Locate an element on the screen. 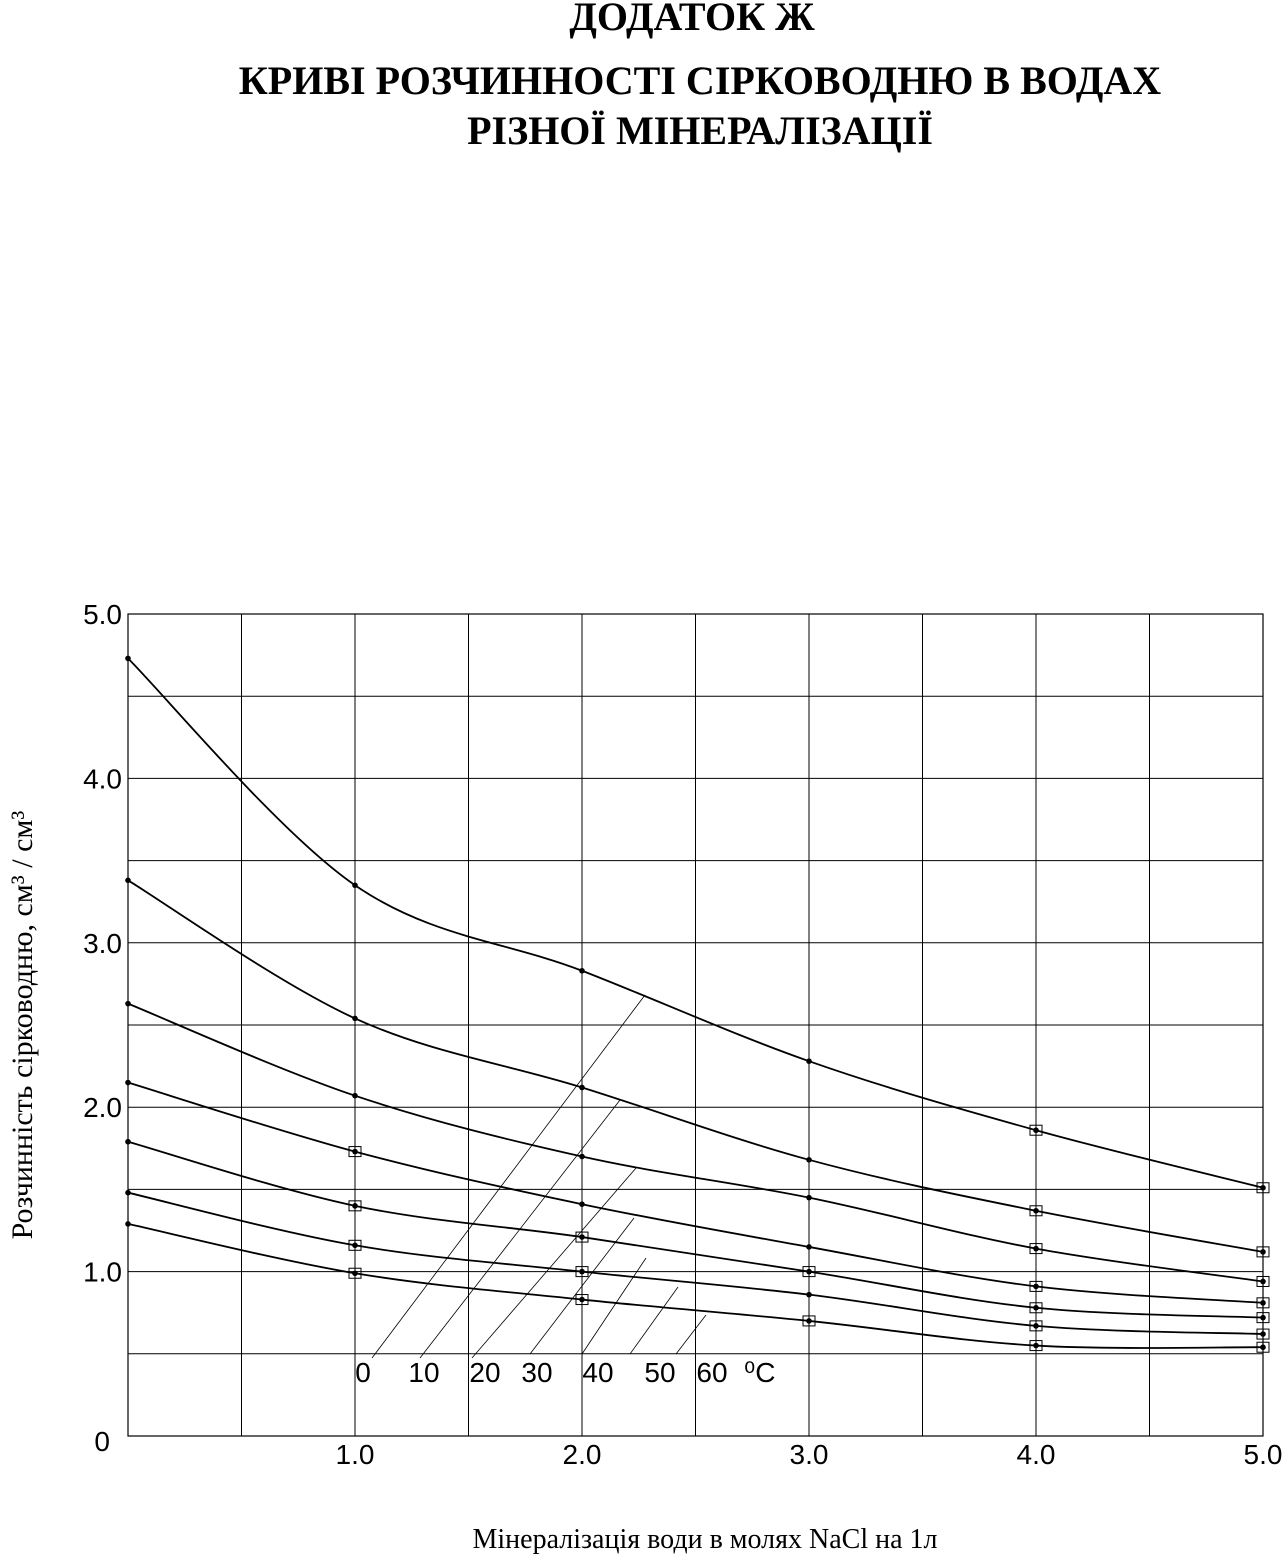 This screenshot has height=1556, width=1282. x-axis-label: Мінералізація води в молях NaCl на 1л is located at coordinates (704, 1539).